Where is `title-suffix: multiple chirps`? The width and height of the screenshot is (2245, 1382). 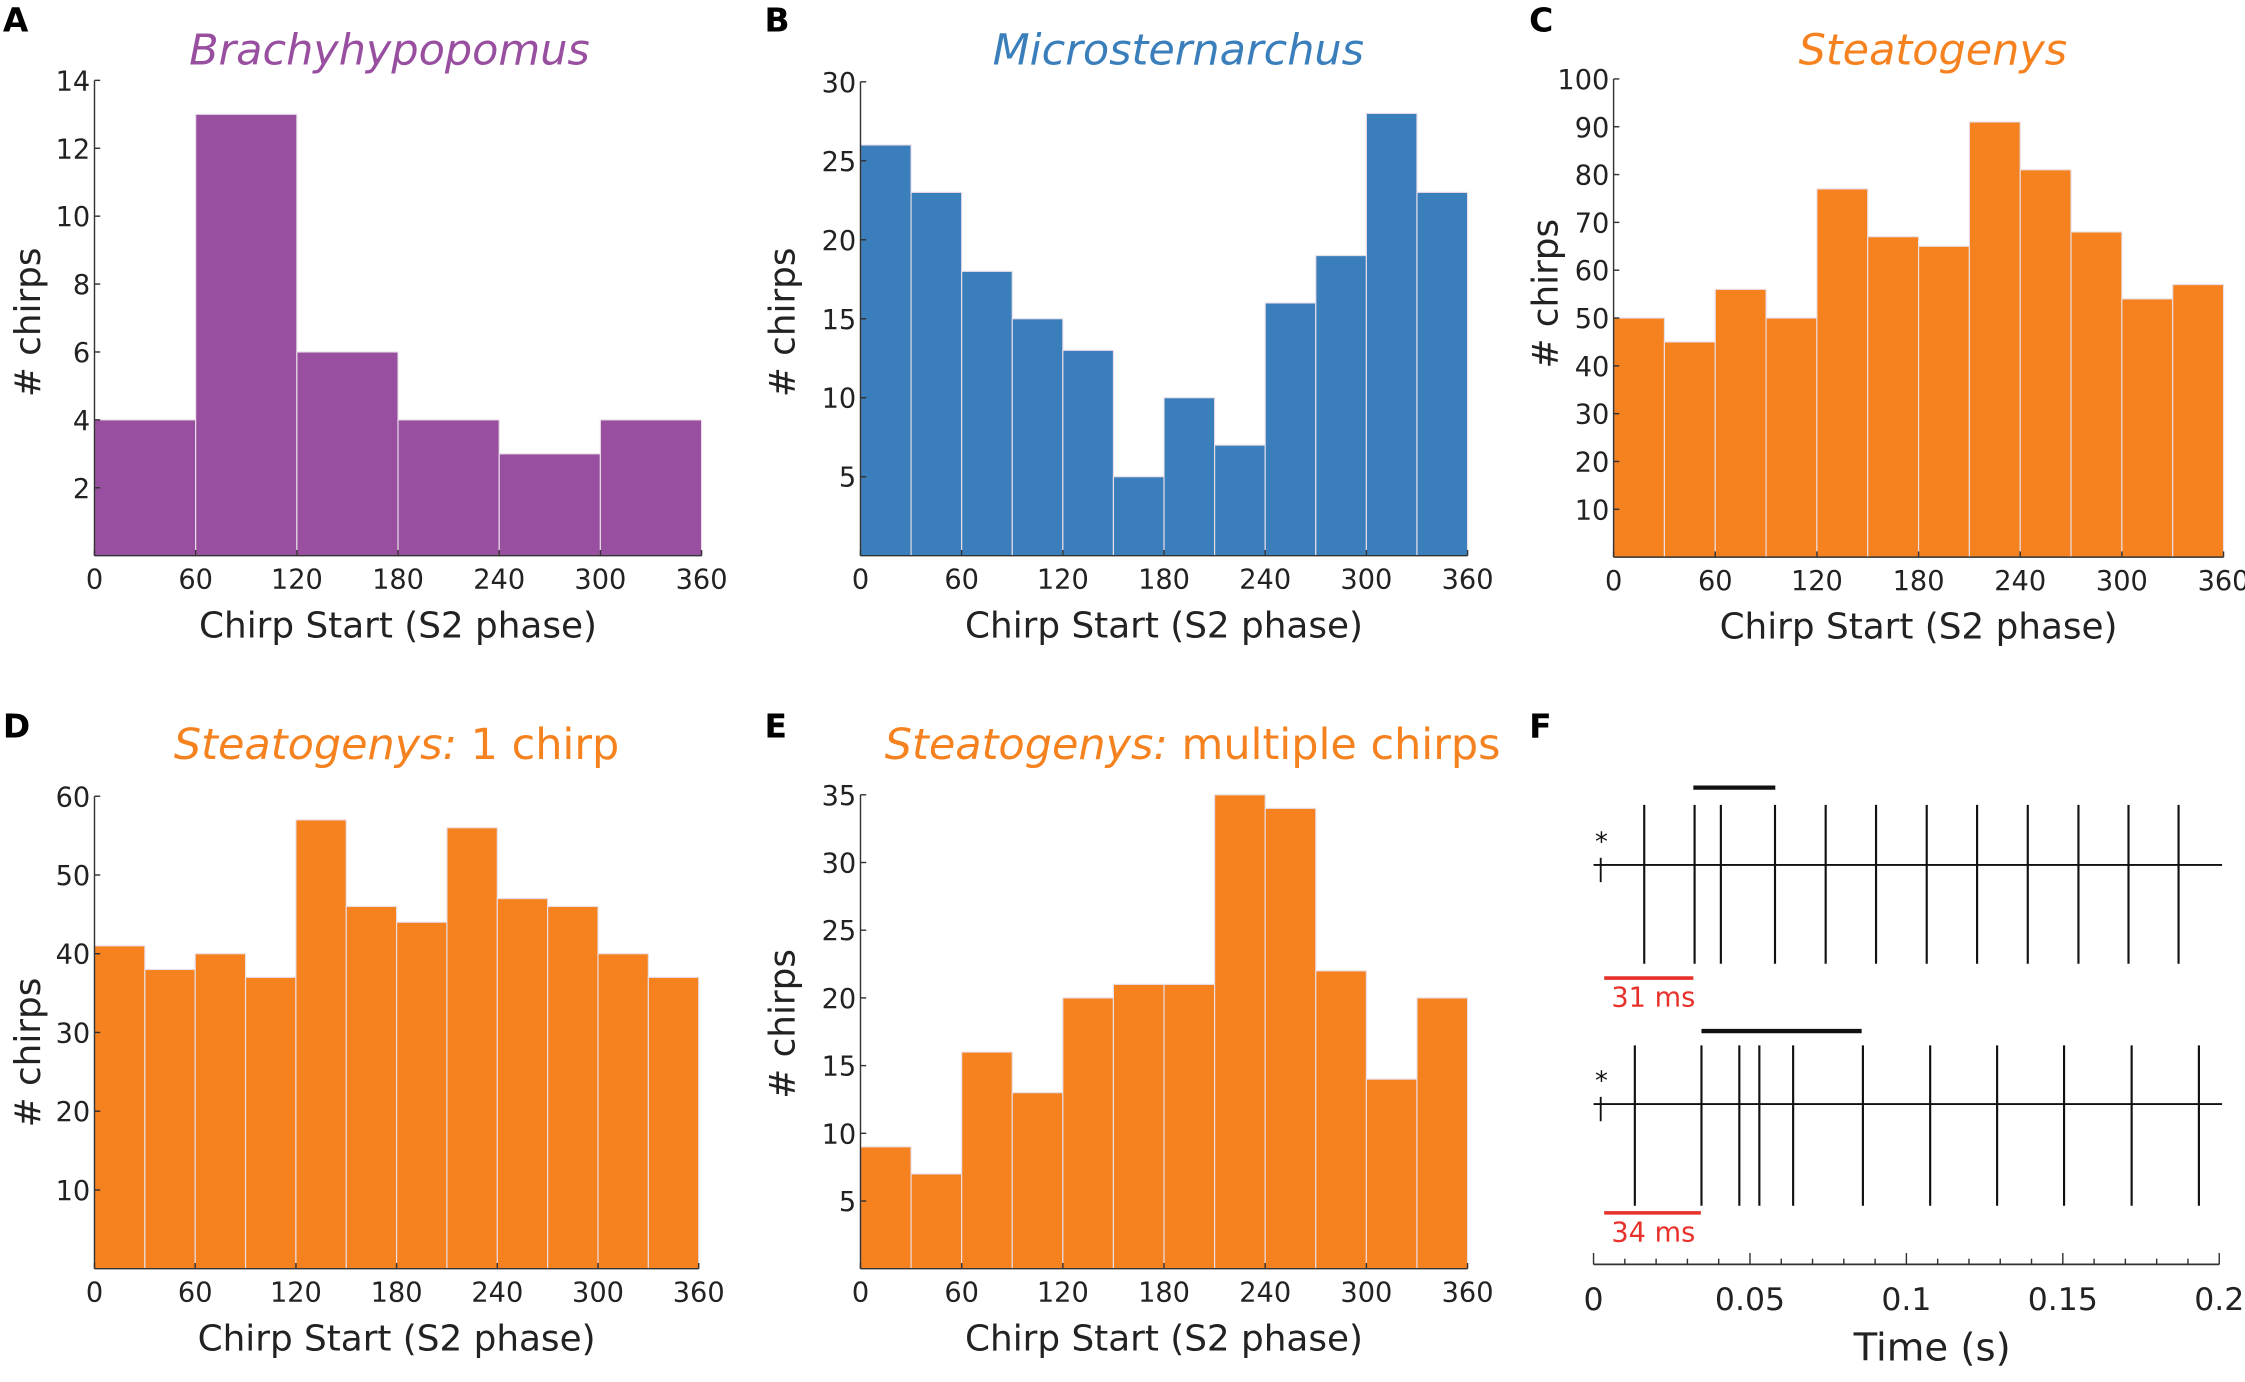 title-suffix: multiple chirps is located at coordinates (1334, 745).